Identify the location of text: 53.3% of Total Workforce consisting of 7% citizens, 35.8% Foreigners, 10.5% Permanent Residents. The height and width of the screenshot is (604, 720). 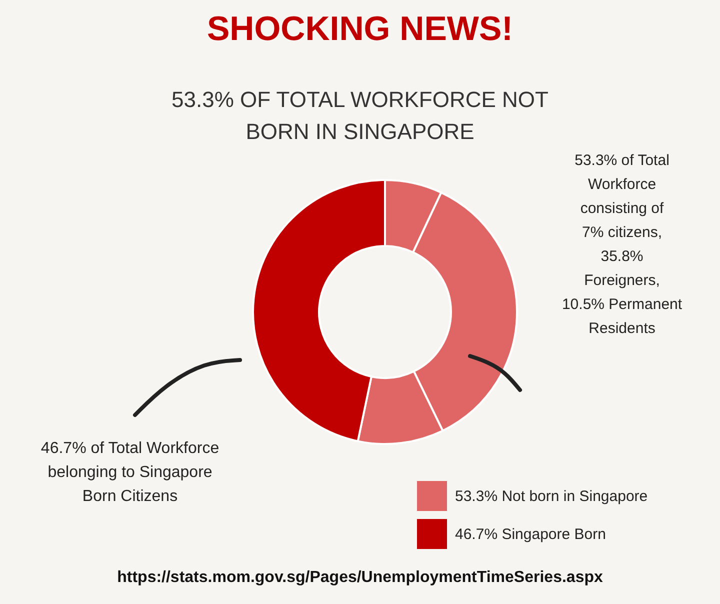
(622, 244).